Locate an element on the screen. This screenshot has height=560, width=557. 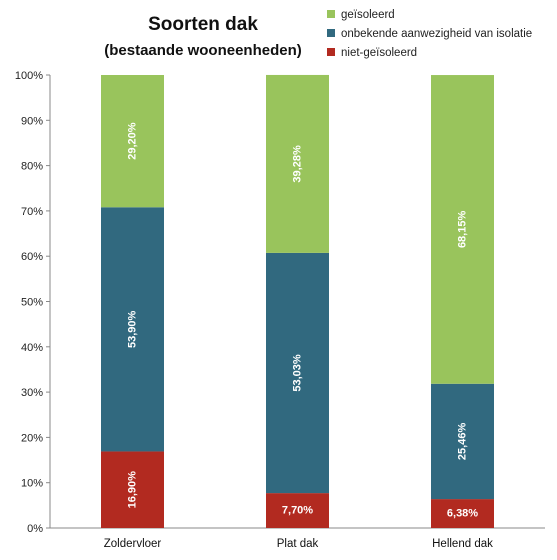
y-tick-label: 70% is located at coordinates (32, 212).